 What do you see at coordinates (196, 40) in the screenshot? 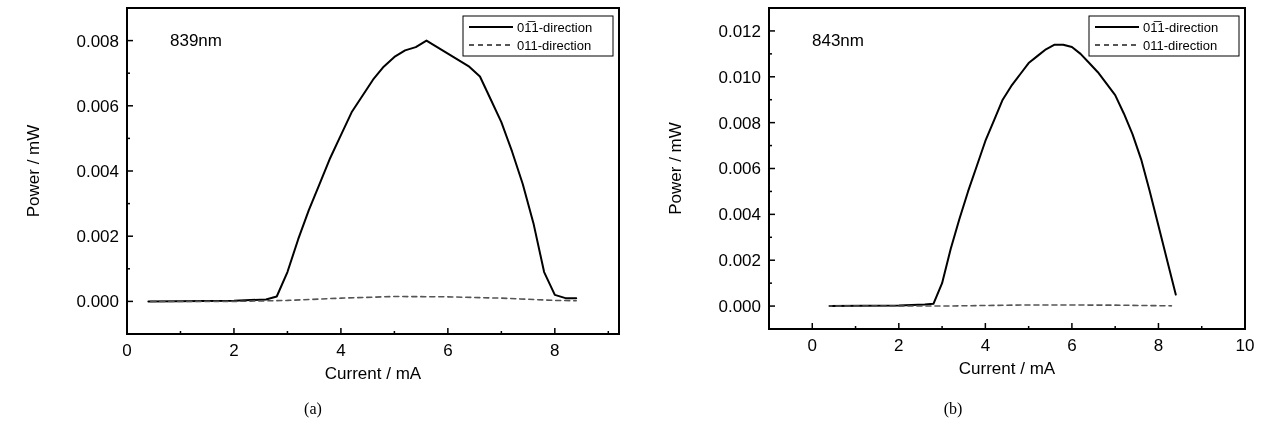
I see `annotation: 839nm` at bounding box center [196, 40].